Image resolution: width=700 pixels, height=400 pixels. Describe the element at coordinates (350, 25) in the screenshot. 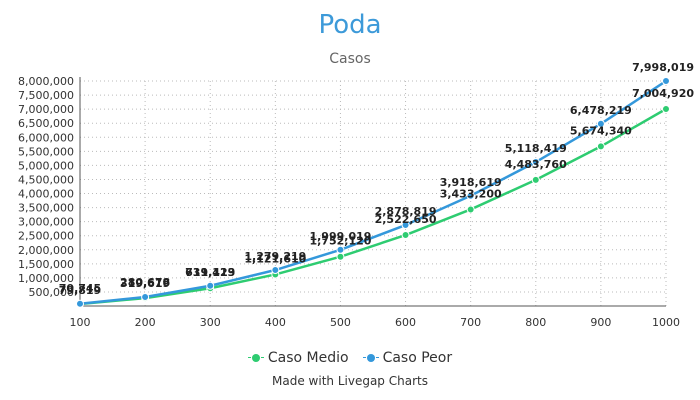

I see `chart-title: Poda` at that location.